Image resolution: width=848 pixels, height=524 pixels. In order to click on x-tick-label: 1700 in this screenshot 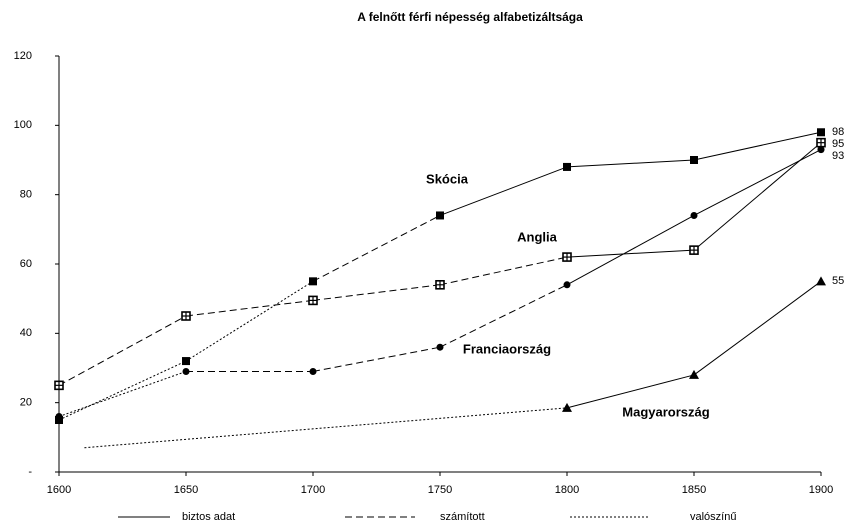, I will do `click(313, 490)`.